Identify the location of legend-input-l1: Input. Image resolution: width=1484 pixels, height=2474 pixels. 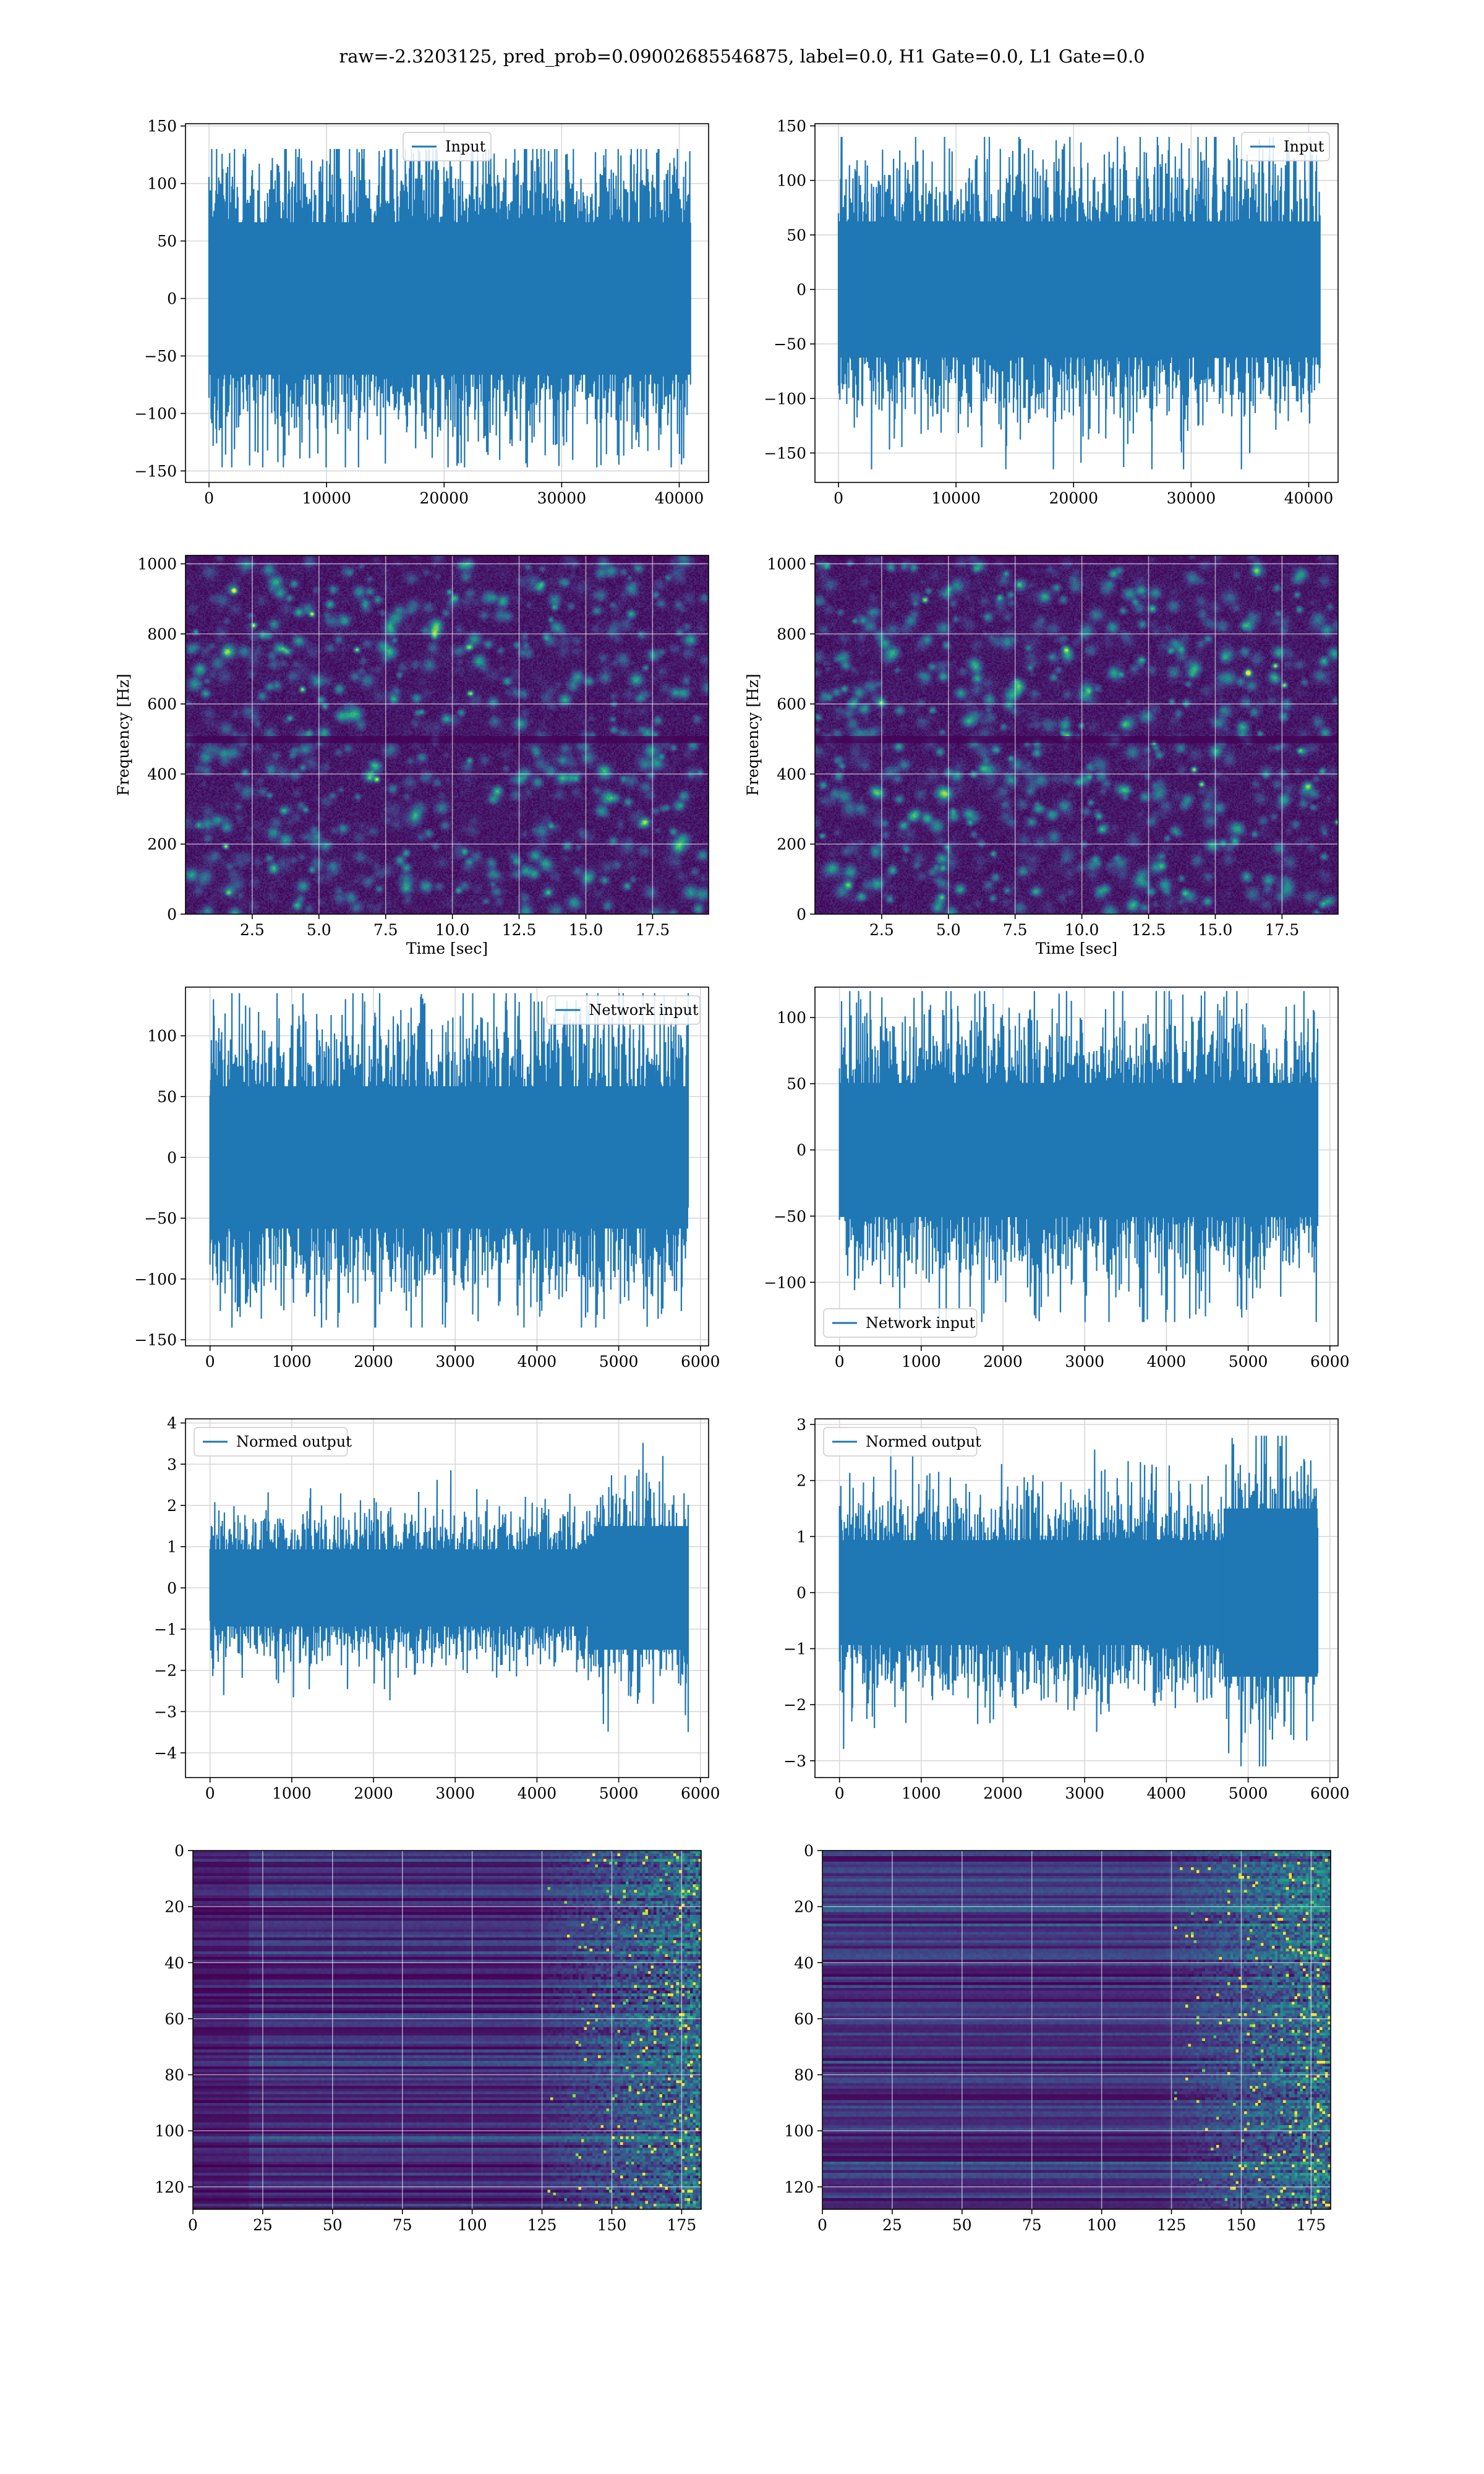
(1285, 146).